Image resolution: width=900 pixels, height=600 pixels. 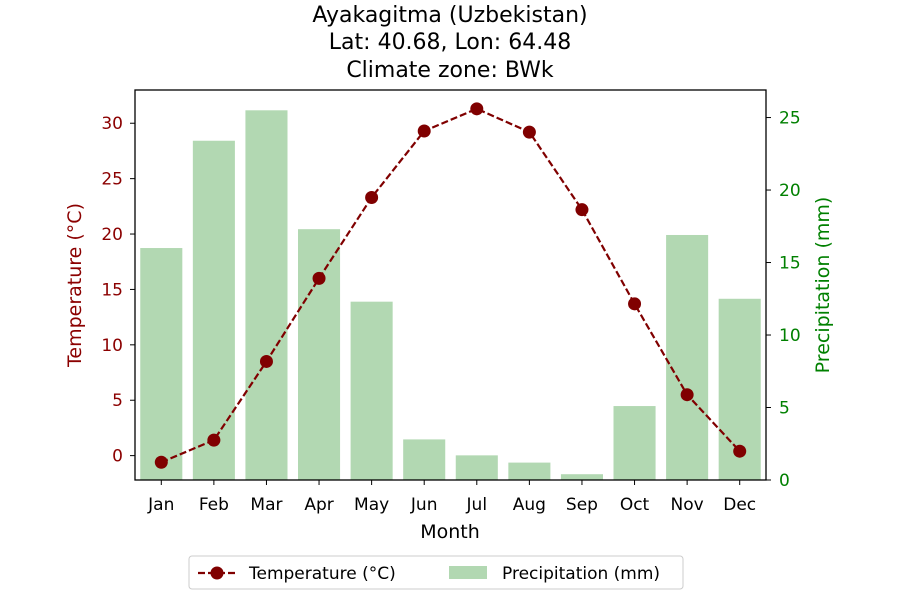 I want to click on x-axis-label: Month, so click(x=450, y=532).